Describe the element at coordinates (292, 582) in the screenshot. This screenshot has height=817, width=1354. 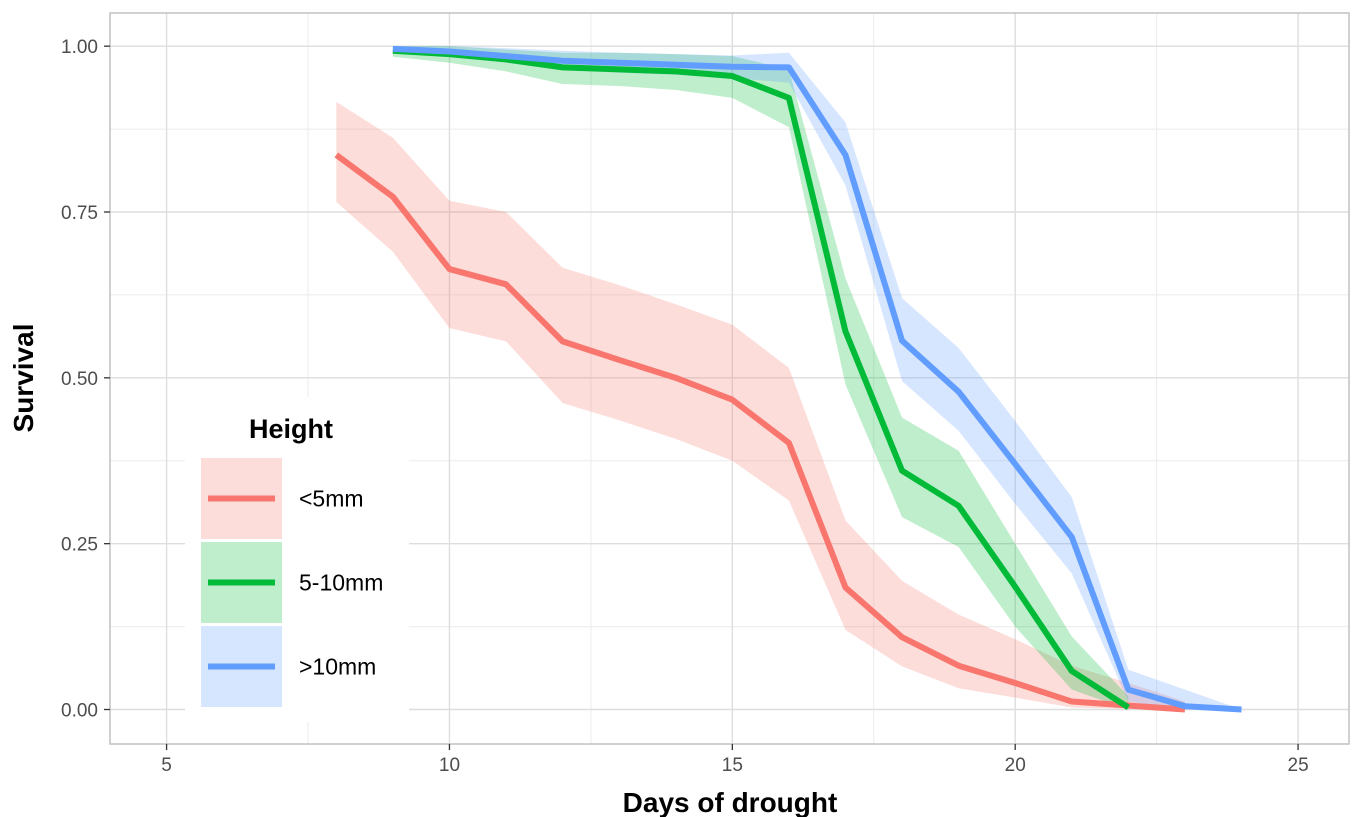
I see `legend-items: <5mm 5-10mm >10mm` at that location.